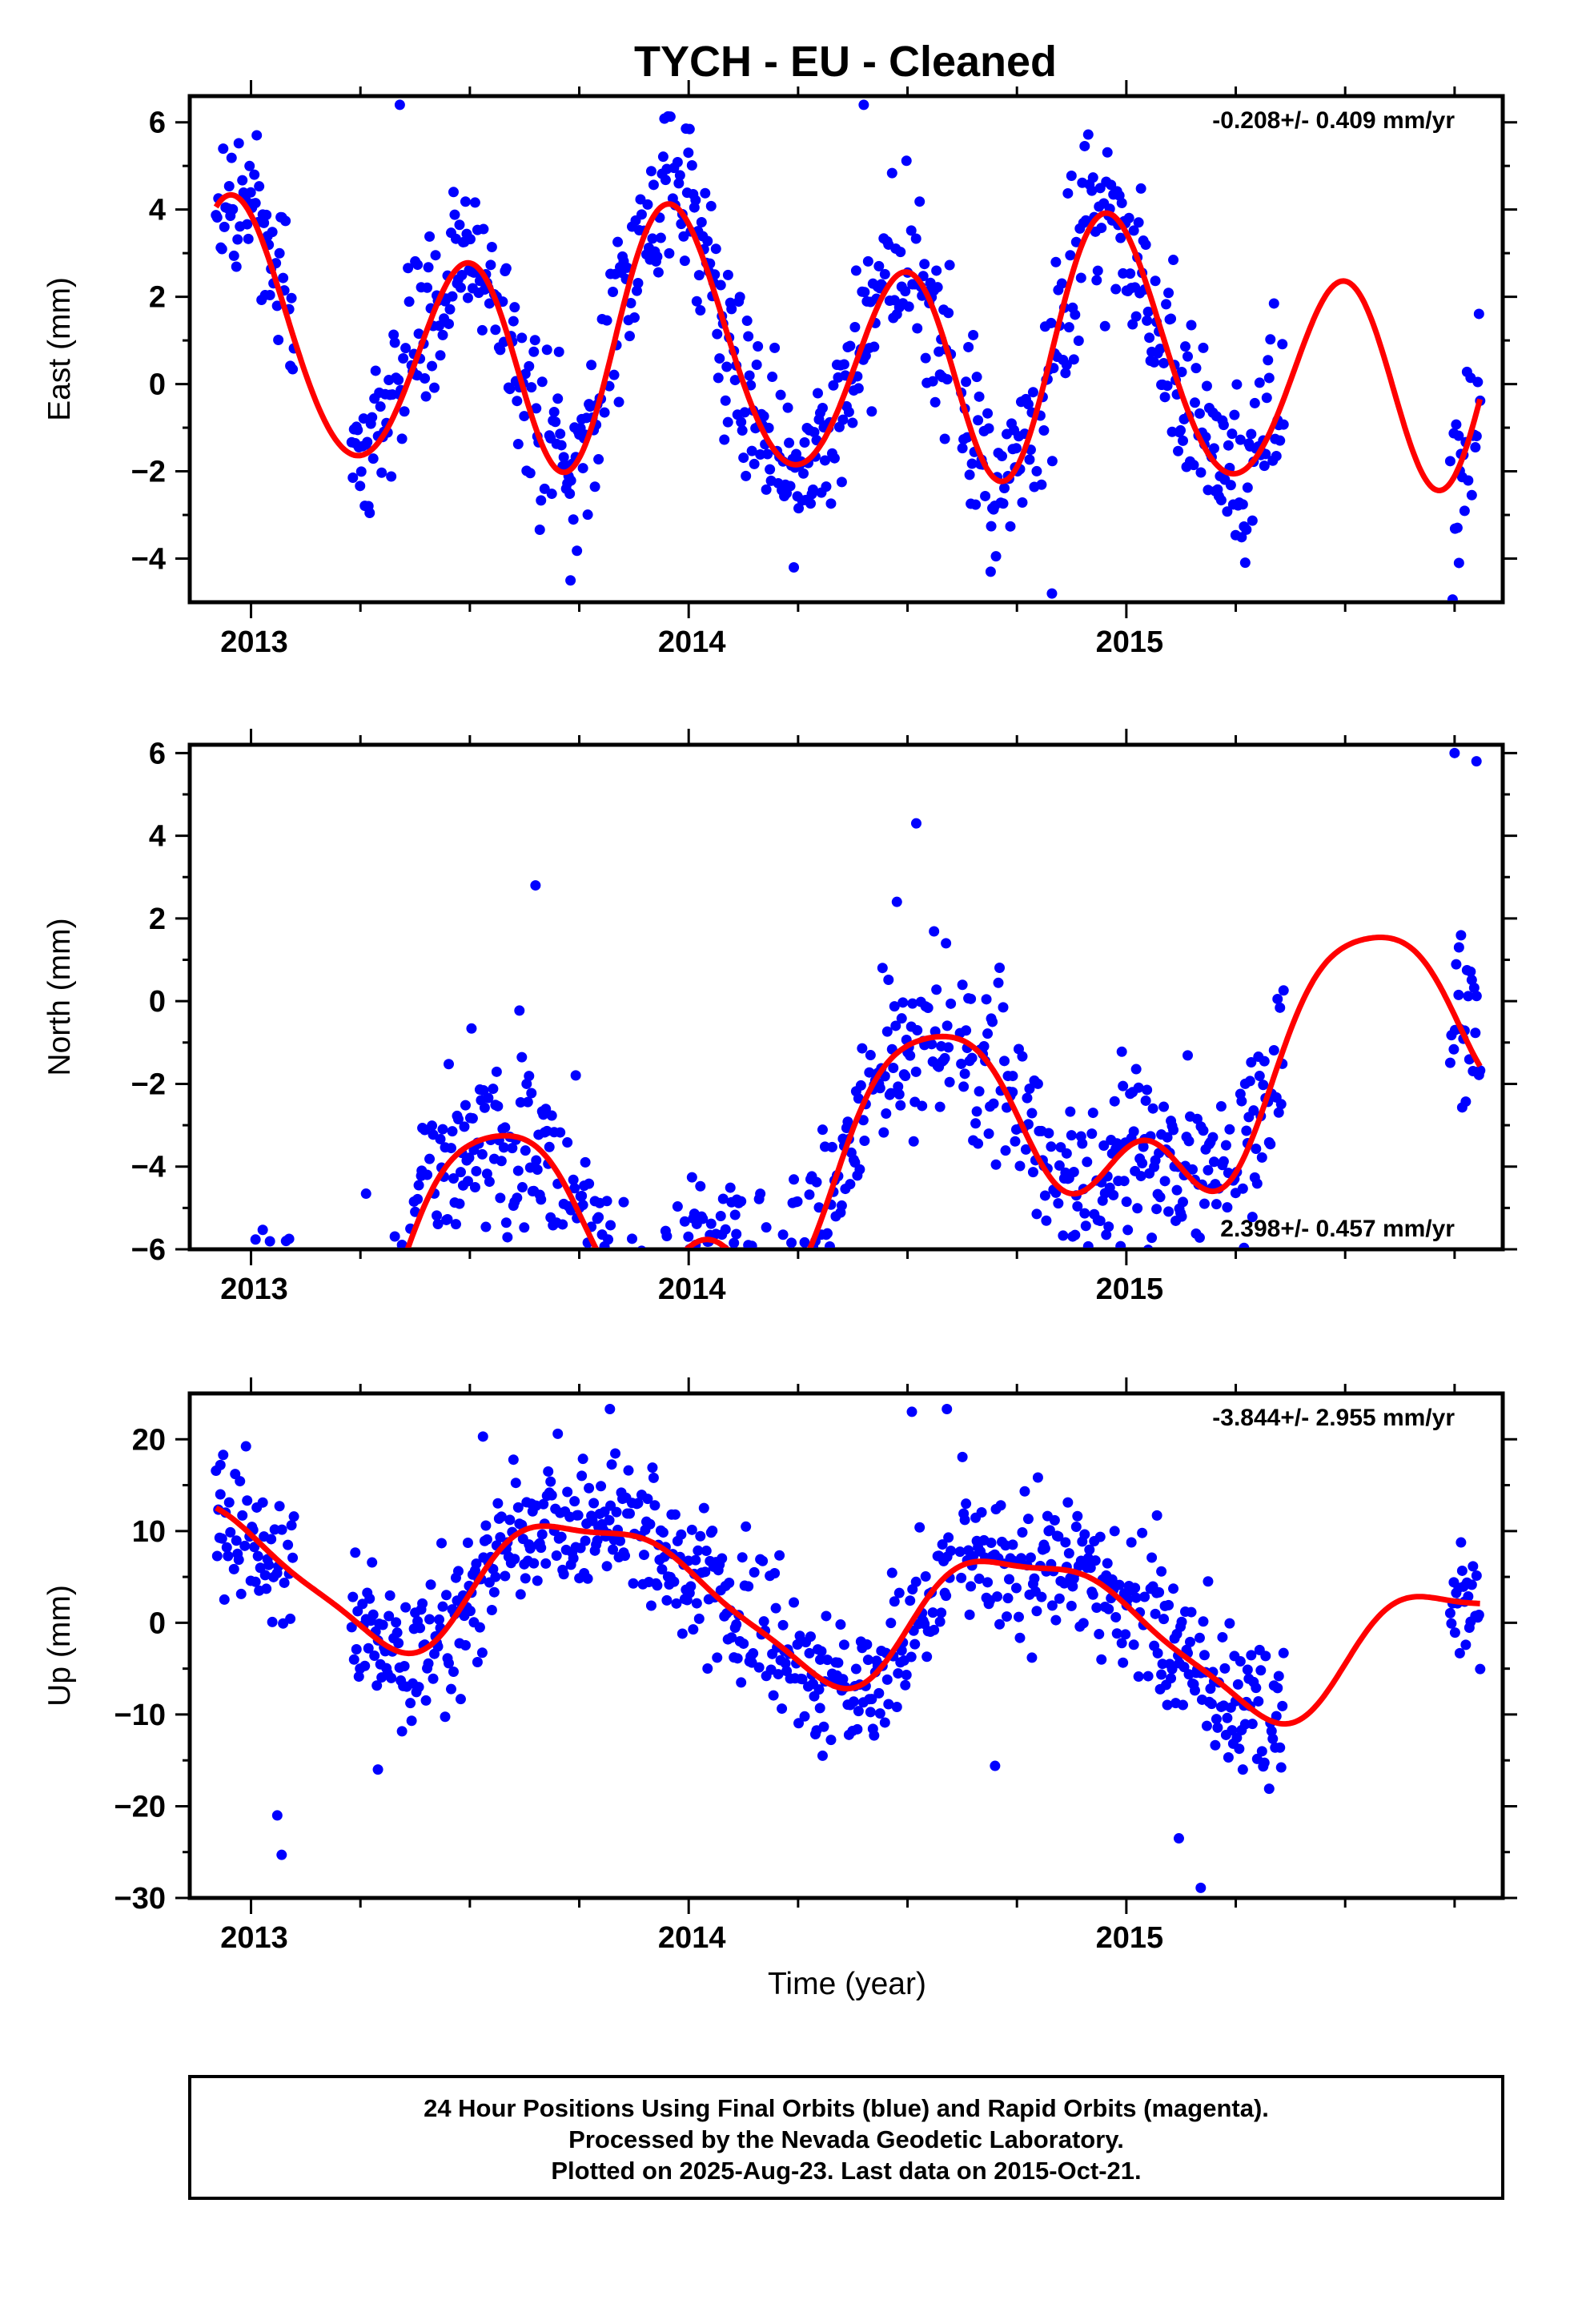  I want to click on x-tick-label: 2013, so click(254, 642).